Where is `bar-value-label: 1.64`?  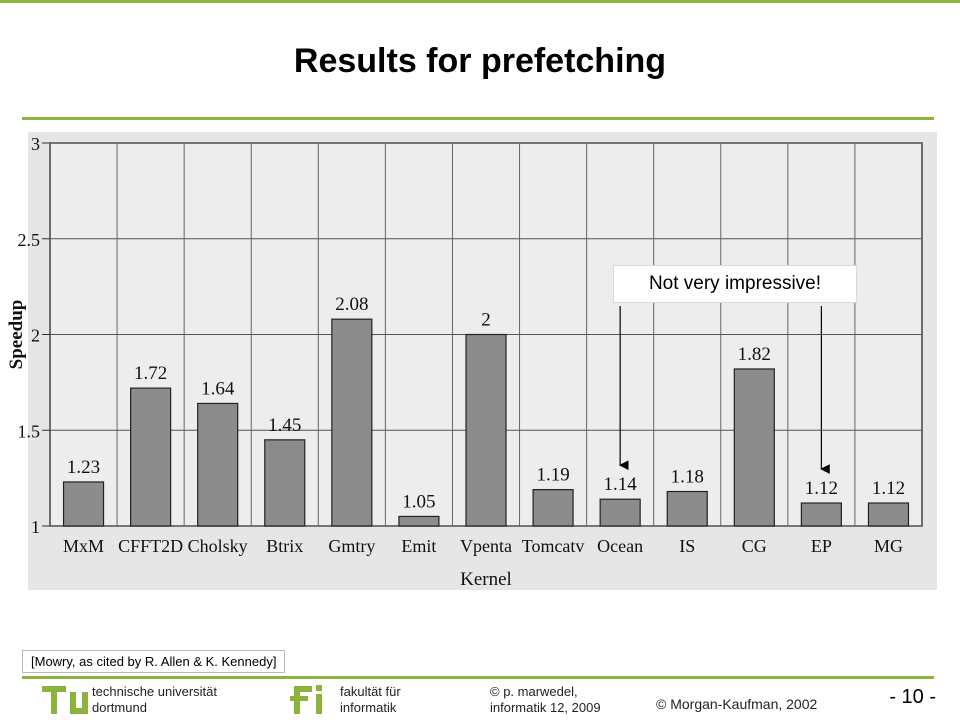
bar-value-label: 1.64 is located at coordinates (218, 388).